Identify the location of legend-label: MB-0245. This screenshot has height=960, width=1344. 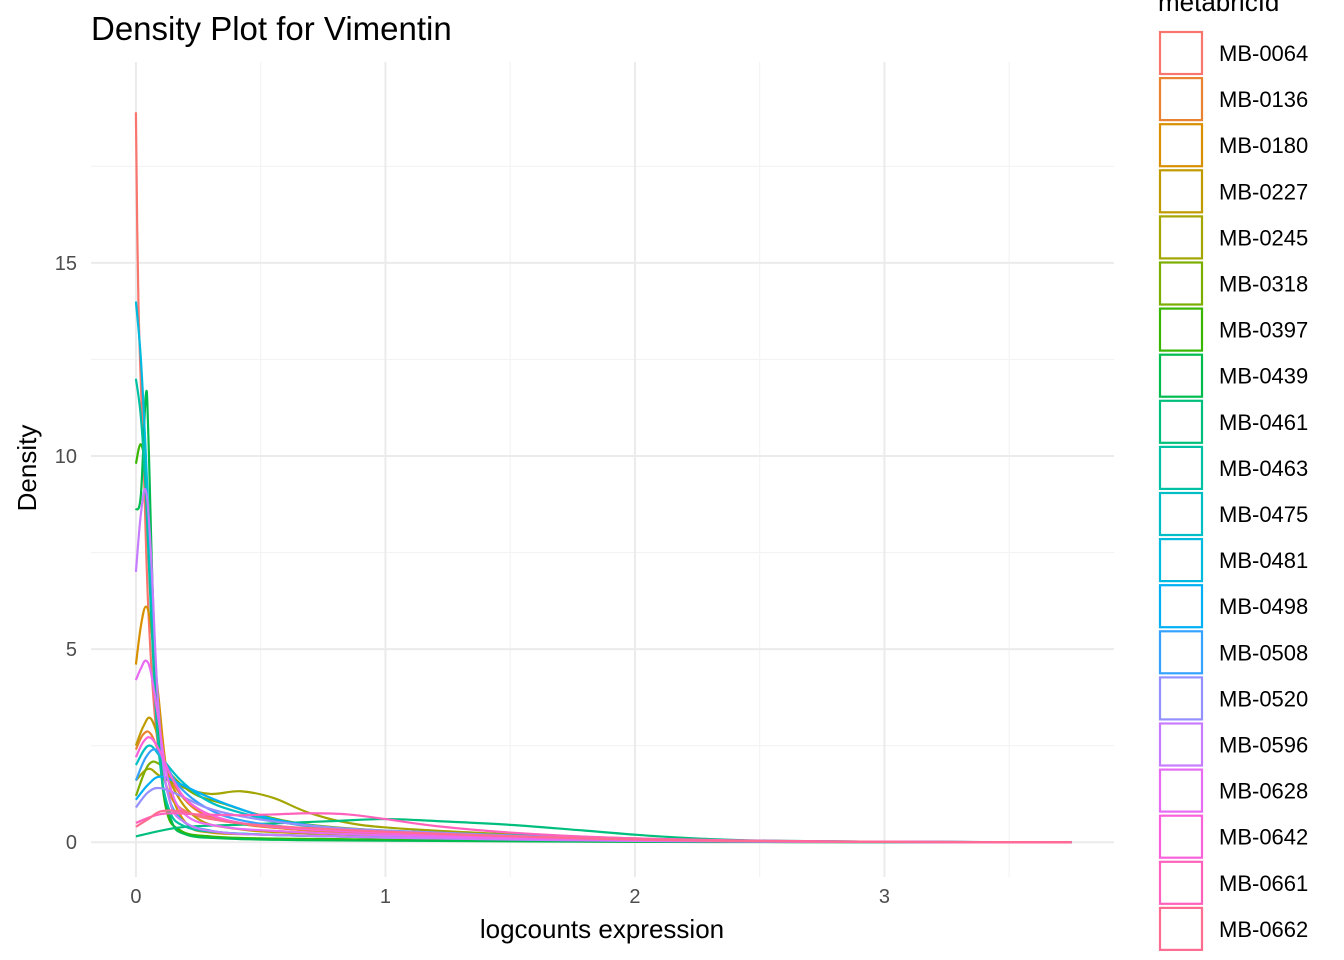
(1263, 237).